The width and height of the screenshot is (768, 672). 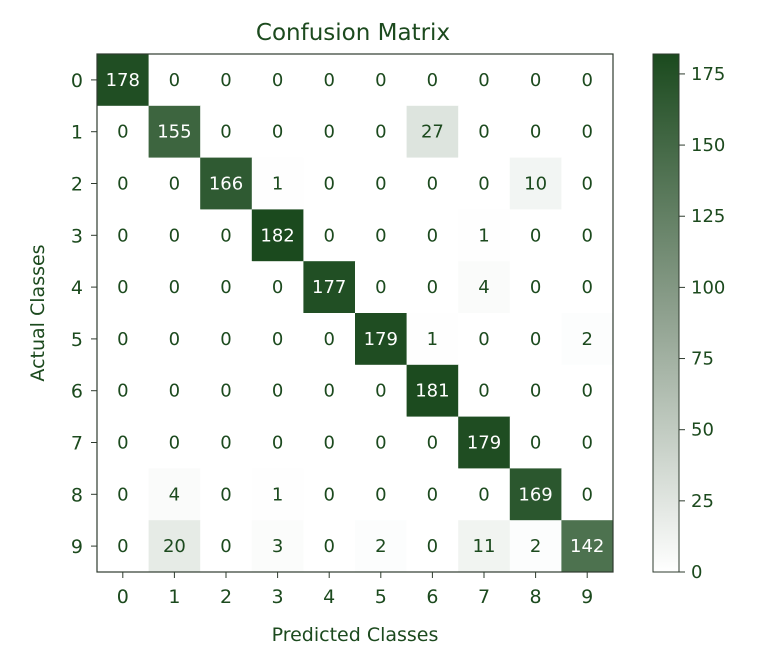 What do you see at coordinates (38, 312) in the screenshot?
I see `y-axis-label: Actual Classes` at bounding box center [38, 312].